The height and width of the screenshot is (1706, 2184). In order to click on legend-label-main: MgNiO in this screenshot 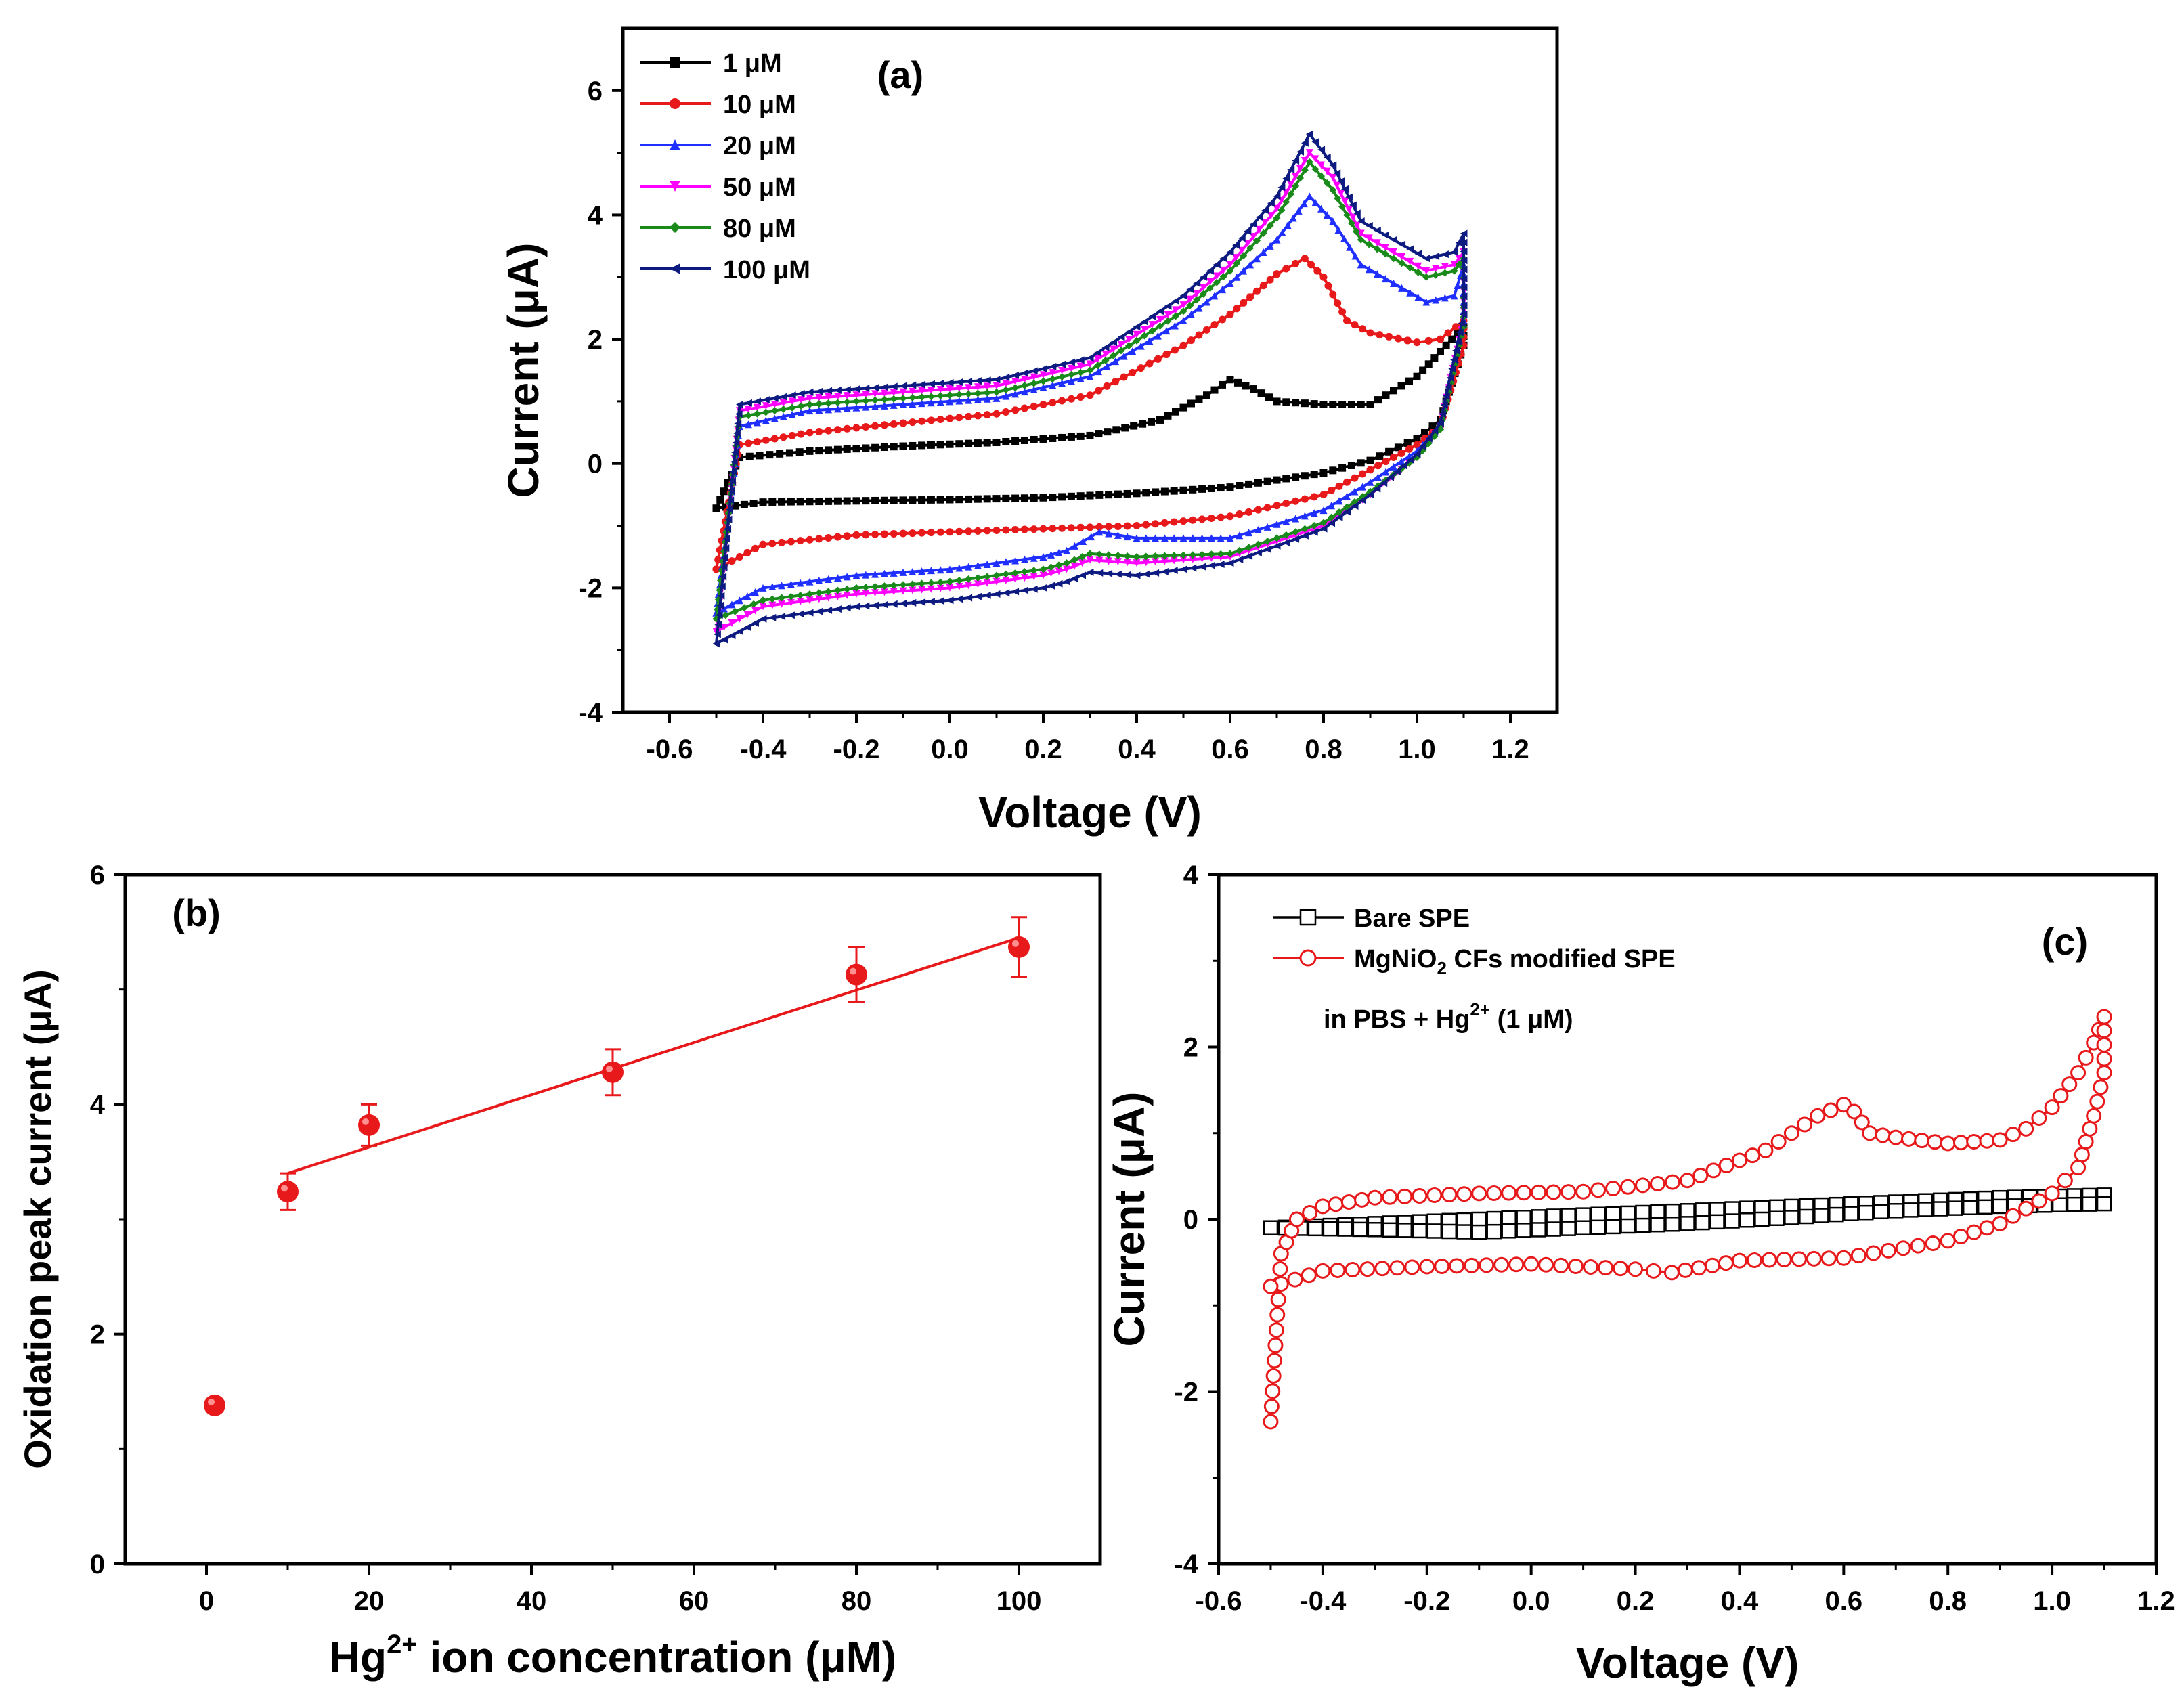, I will do `click(1395, 959)`.